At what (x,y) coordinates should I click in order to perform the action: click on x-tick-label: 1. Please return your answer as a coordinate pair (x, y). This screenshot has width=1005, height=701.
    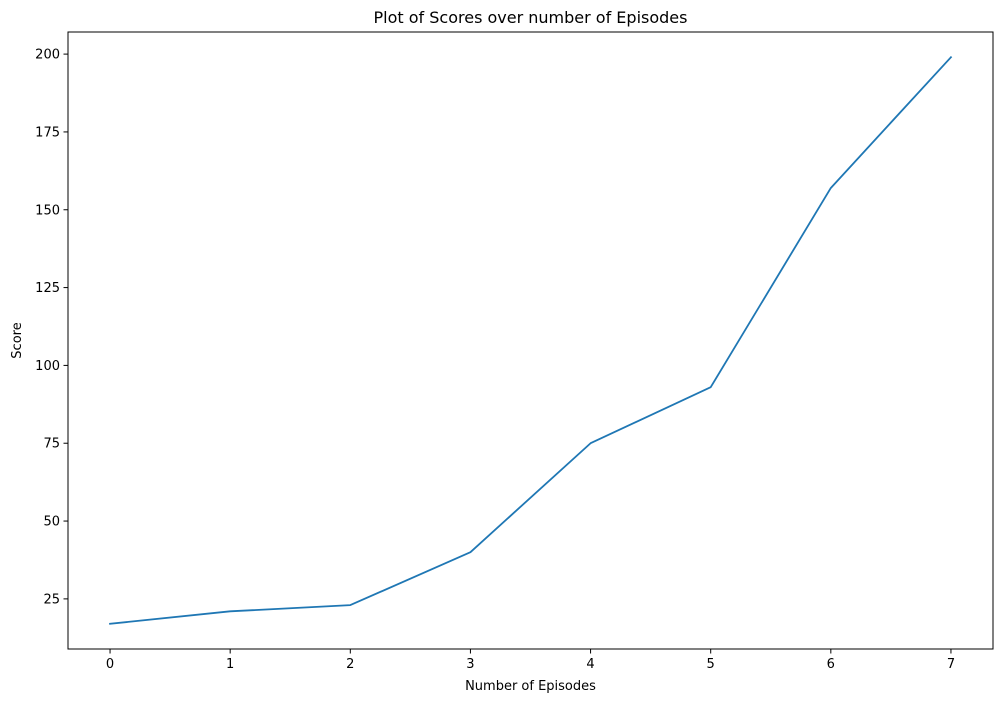
    Looking at the image, I should click on (230, 664).